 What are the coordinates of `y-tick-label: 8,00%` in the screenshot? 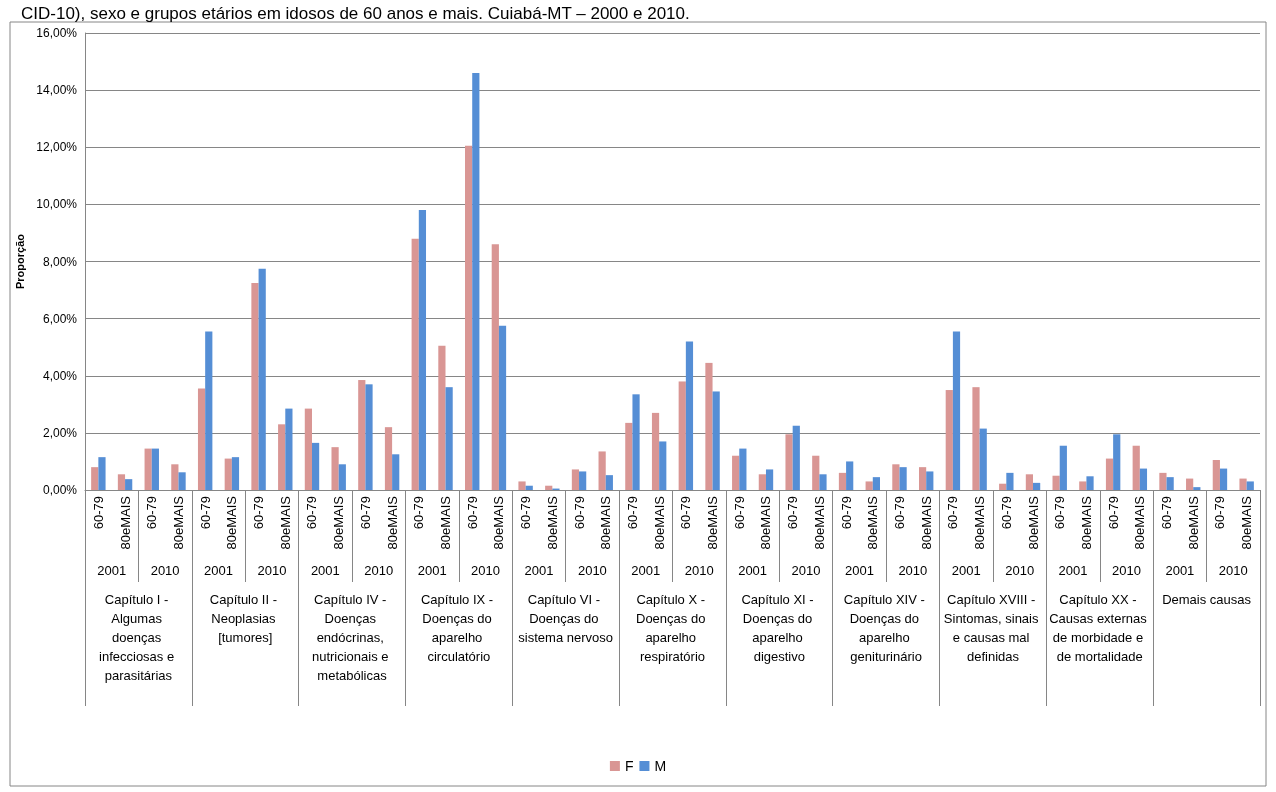 It's located at (60, 261).